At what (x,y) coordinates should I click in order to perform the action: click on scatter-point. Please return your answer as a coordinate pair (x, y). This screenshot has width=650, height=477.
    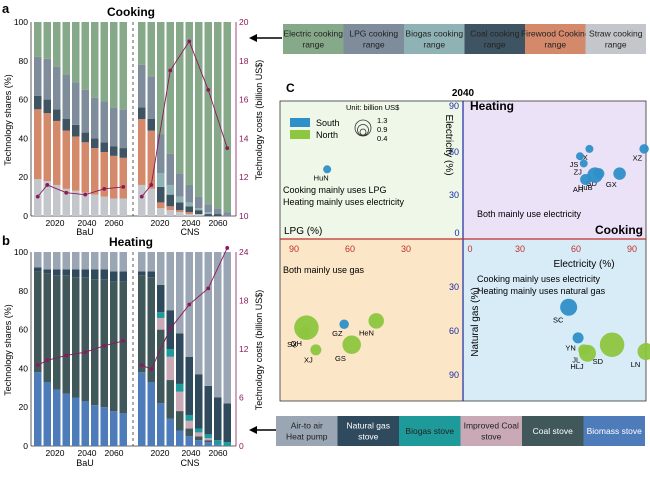
    Looking at the image, I should click on (568, 307).